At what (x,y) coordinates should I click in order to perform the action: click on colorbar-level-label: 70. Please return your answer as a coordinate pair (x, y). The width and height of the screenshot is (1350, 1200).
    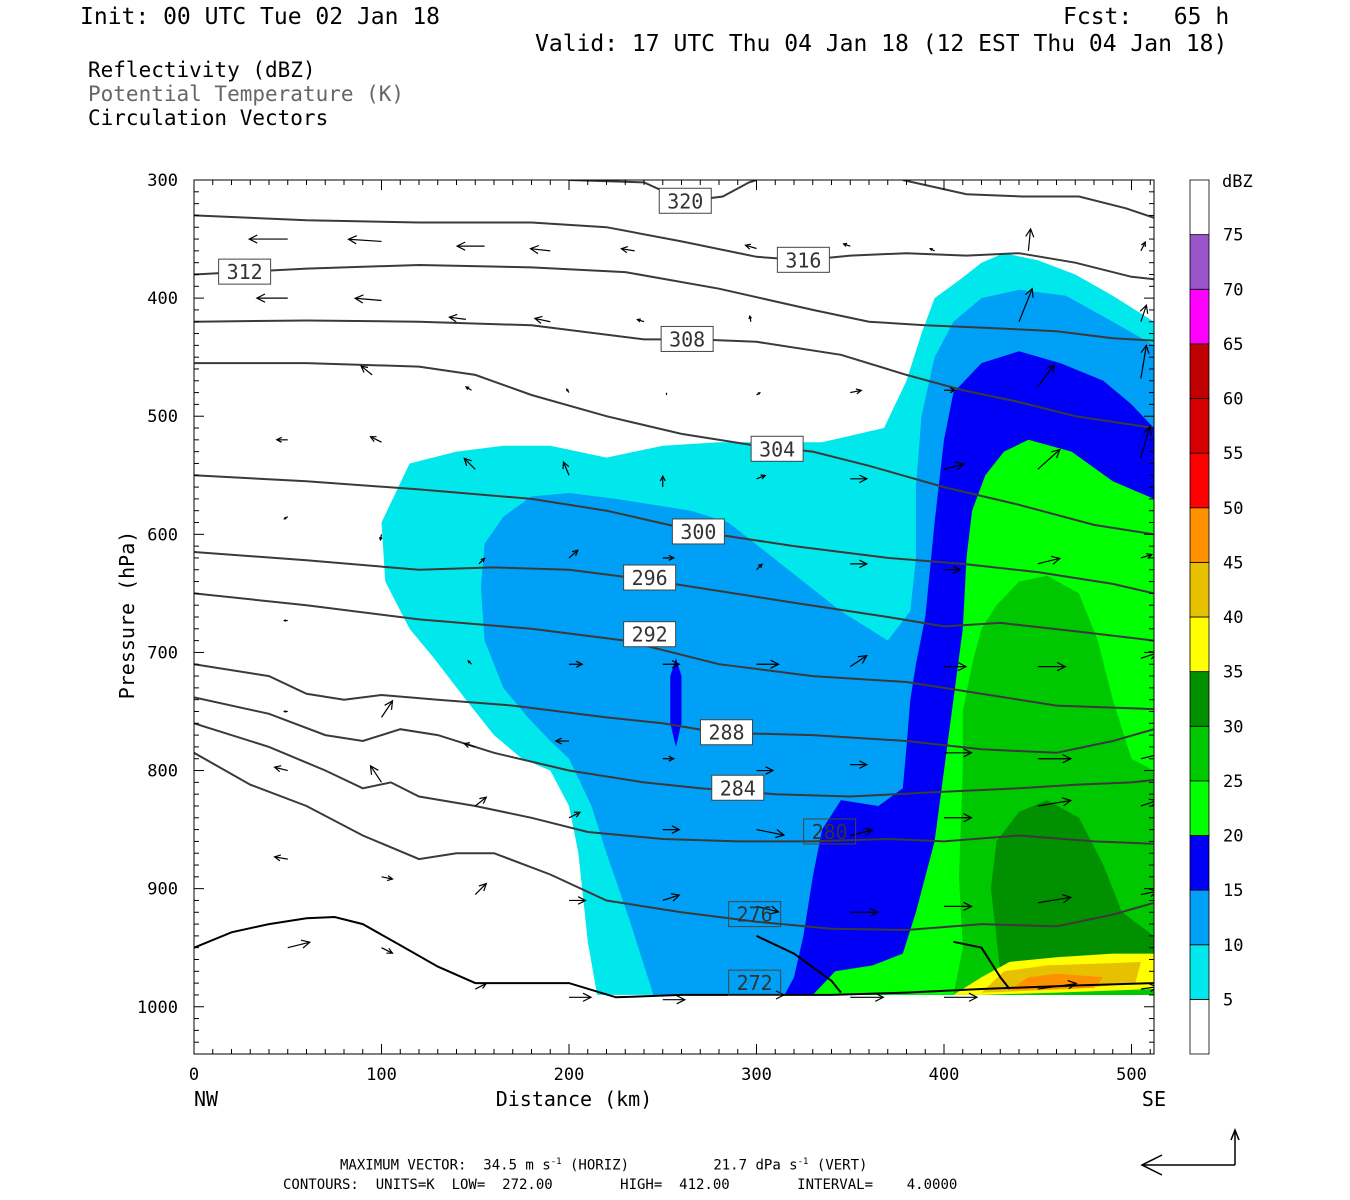
    Looking at the image, I should click on (1233, 290).